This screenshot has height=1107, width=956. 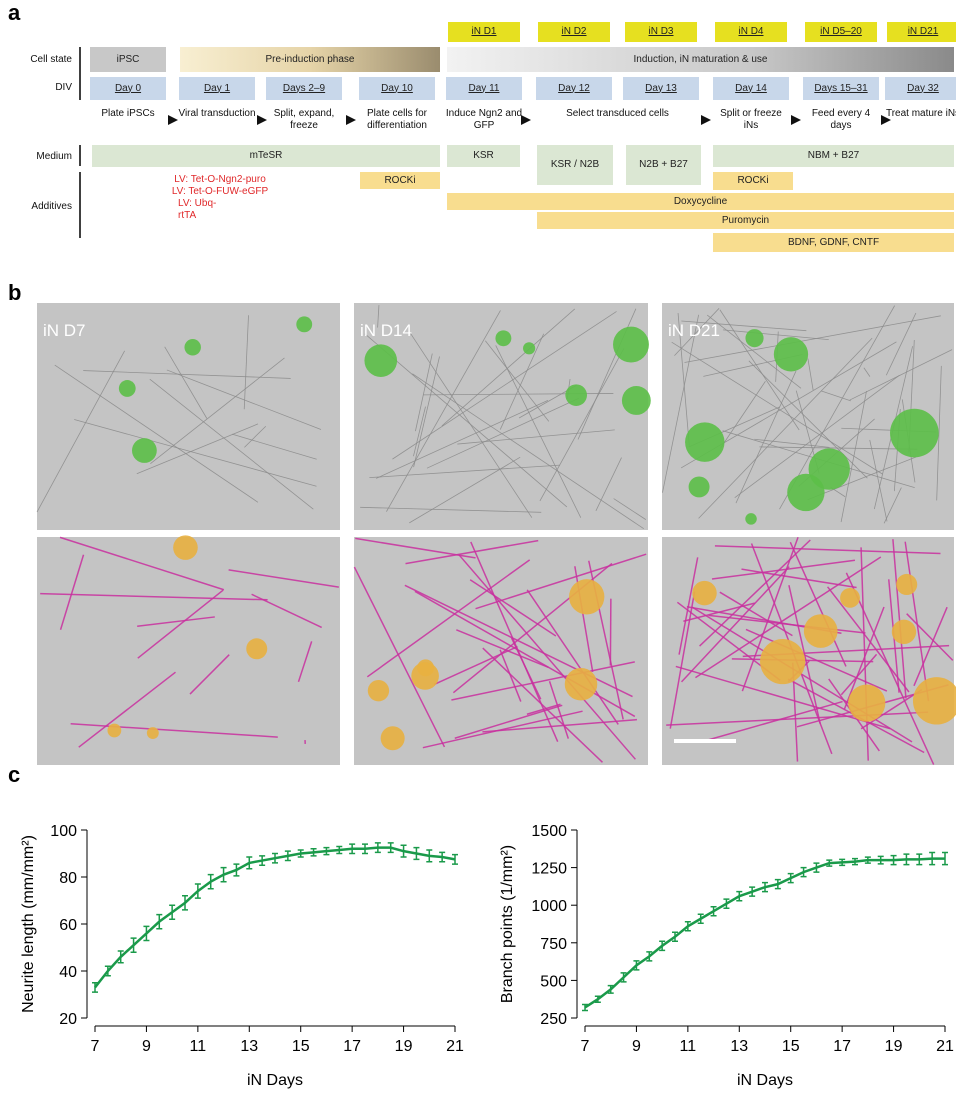 I want to click on stage-tag: iN D3, so click(x=661, y=32).